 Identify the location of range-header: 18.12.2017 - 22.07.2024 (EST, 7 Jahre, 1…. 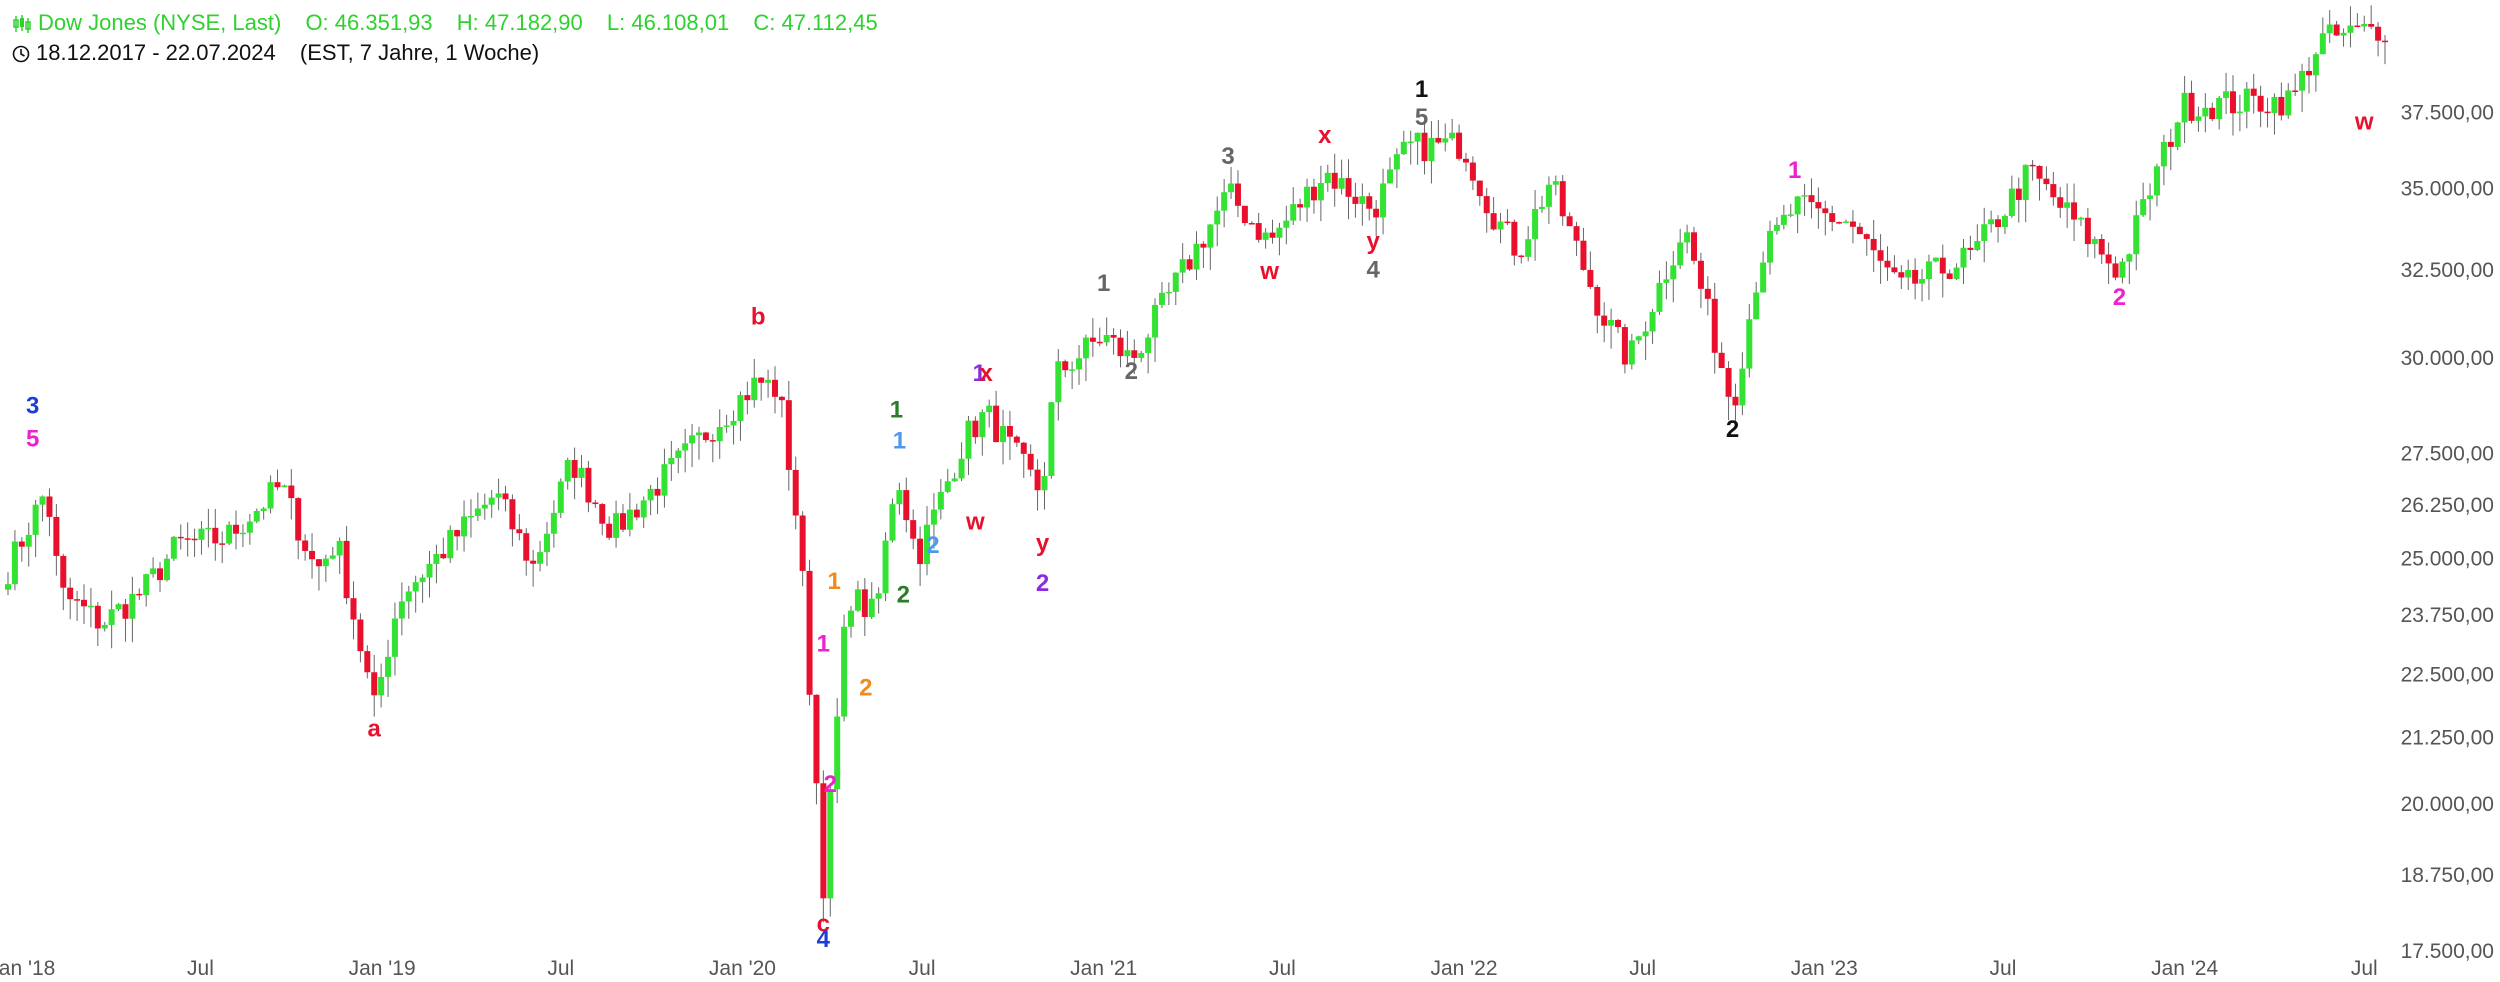
(277, 53).